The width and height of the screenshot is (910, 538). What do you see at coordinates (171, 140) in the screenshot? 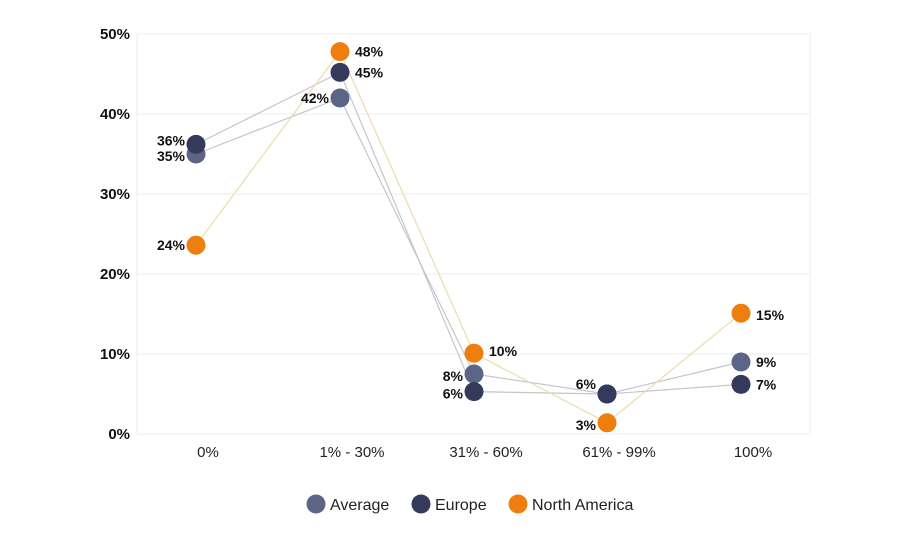
I see `data-label: 36%` at bounding box center [171, 140].